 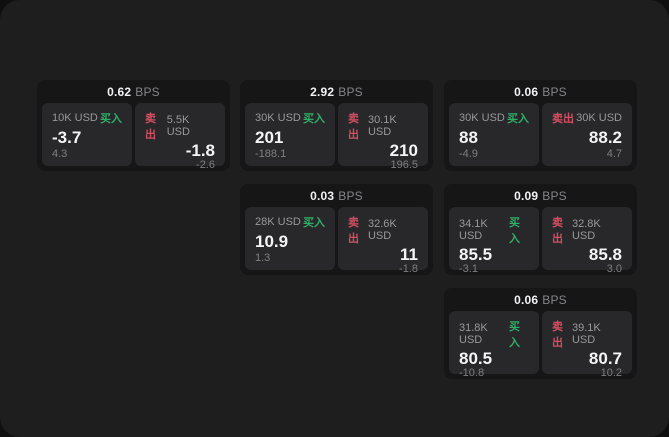 I want to click on sell-price: 11, so click(x=409, y=254).